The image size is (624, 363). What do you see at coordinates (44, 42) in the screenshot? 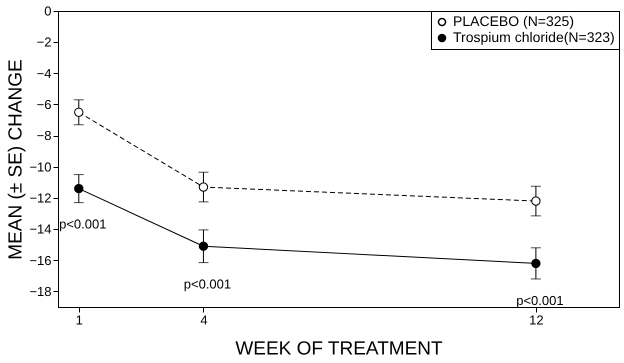
I see `y-tick-label: −2` at bounding box center [44, 42].